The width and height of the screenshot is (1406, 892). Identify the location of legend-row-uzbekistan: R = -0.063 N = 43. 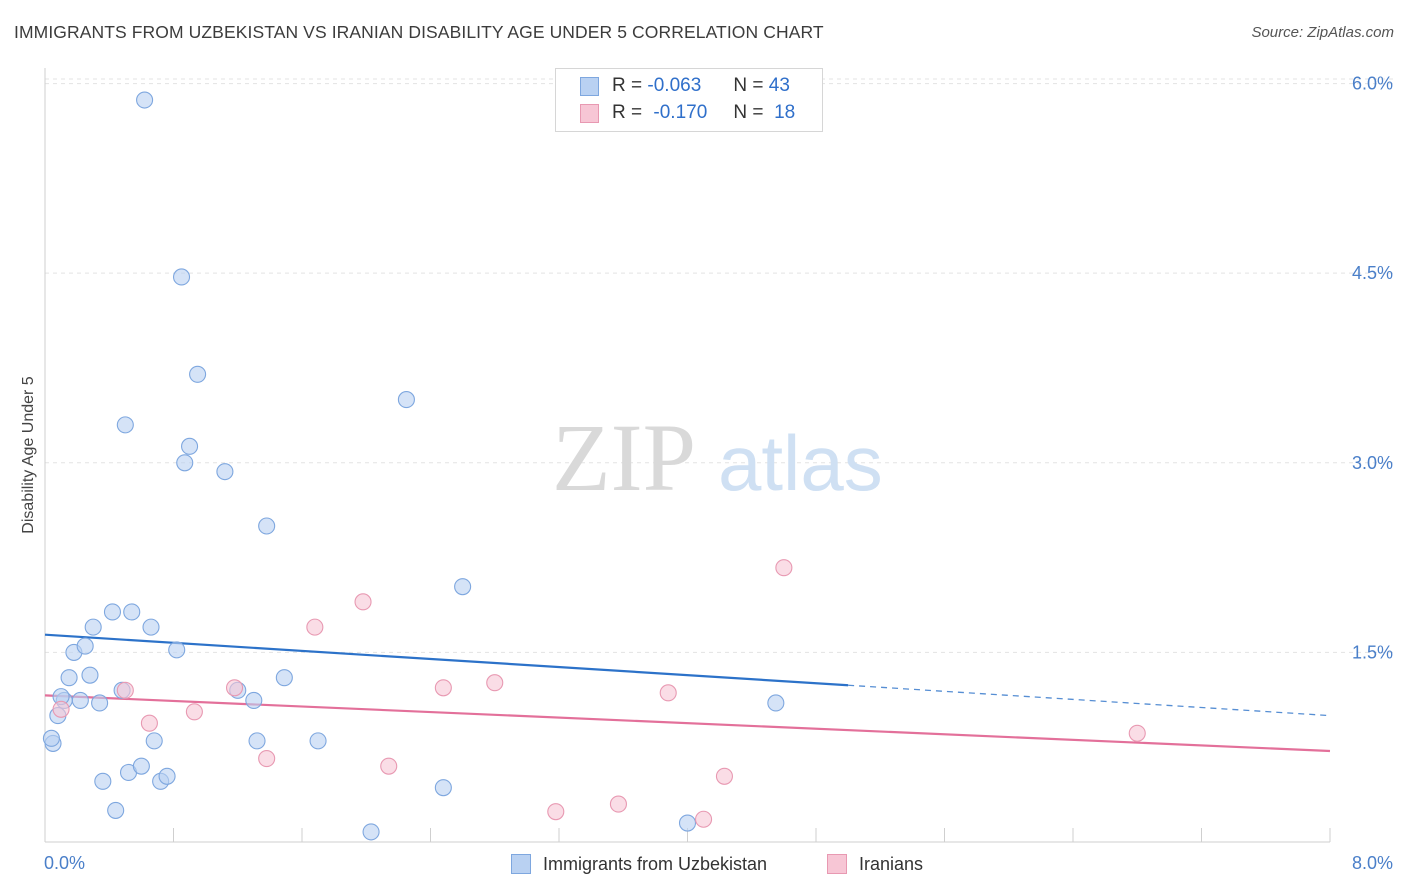
(685, 86).